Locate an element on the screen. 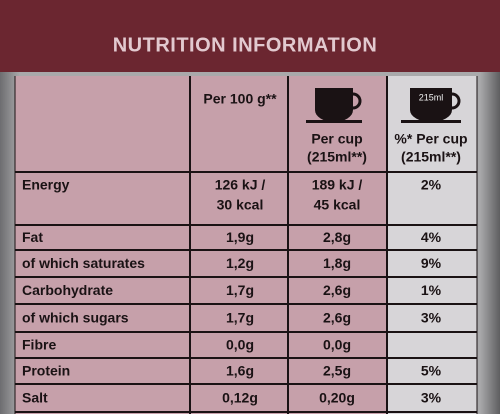  header-cell: %* Per cup is located at coordinates (430, 139).